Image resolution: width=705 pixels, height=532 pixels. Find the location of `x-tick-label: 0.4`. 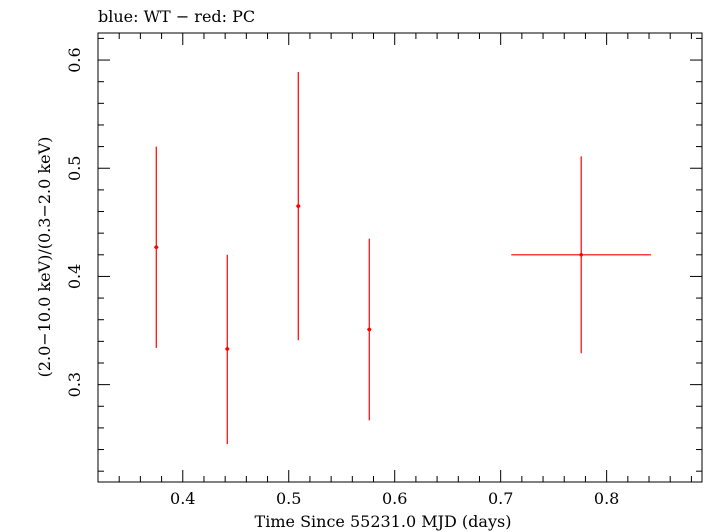

x-tick-label: 0.4 is located at coordinates (182, 498).